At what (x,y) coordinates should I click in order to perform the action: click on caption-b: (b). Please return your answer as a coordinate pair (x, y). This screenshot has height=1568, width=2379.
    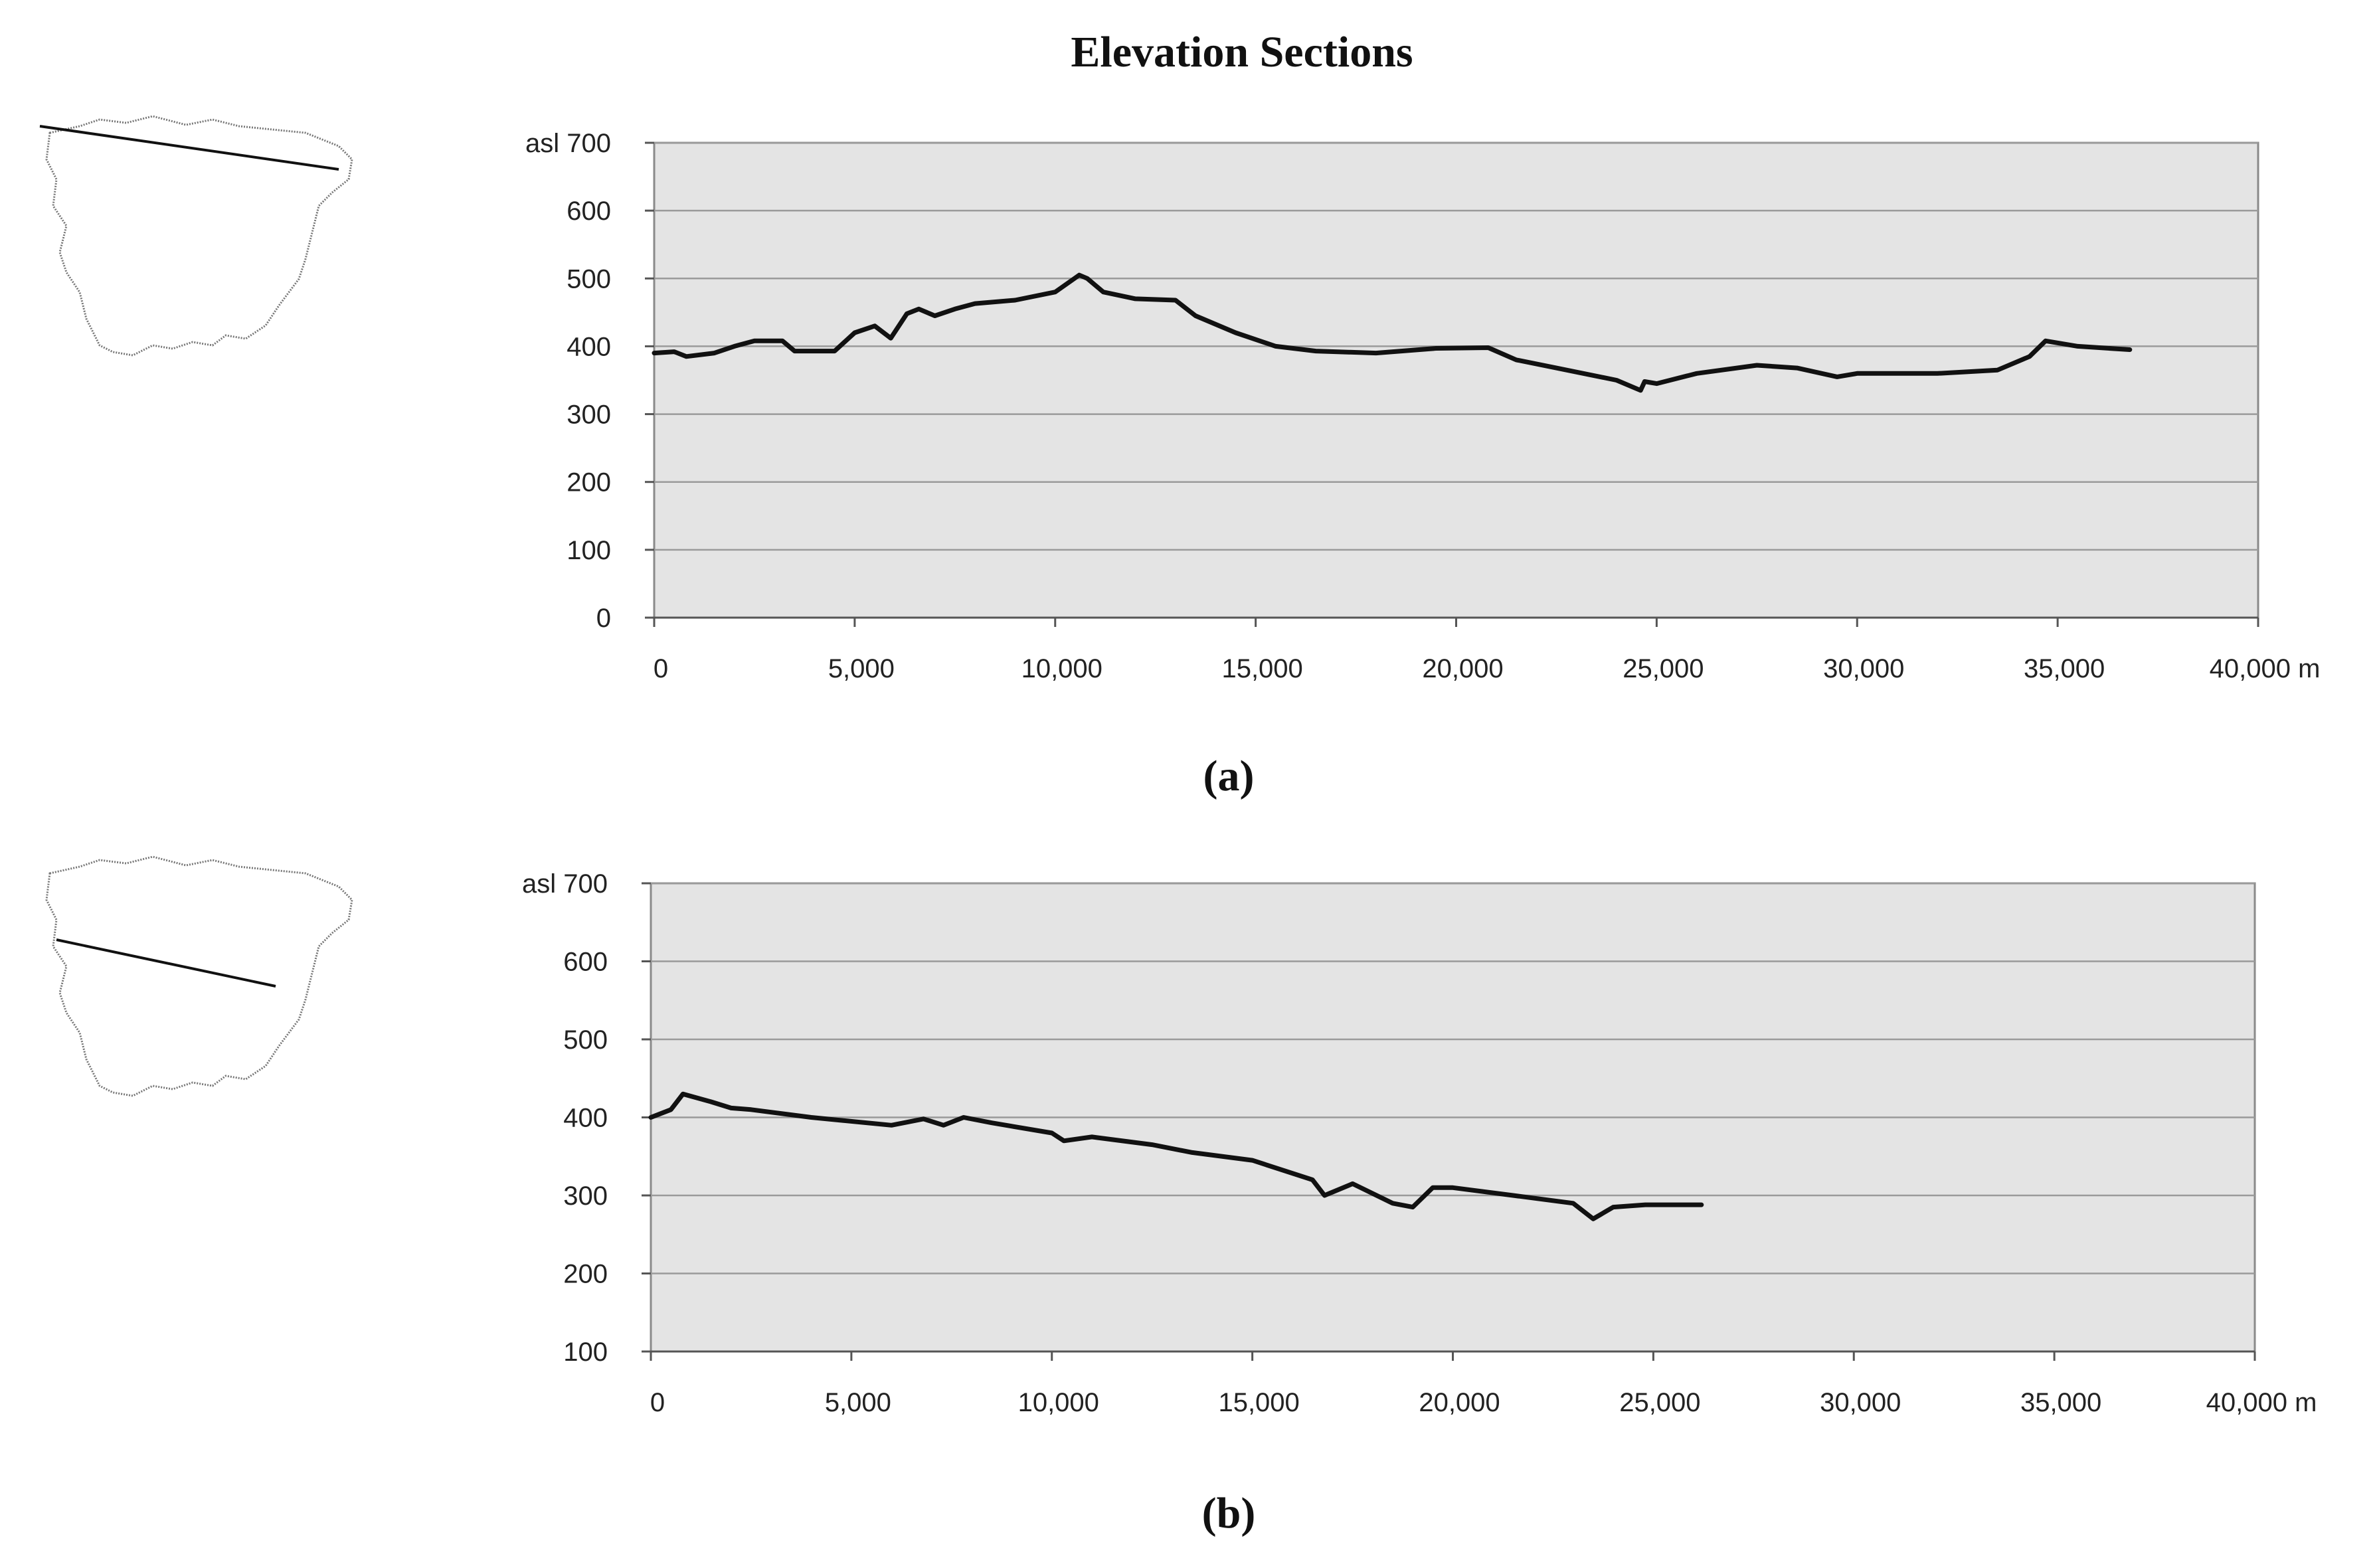
    Looking at the image, I should click on (1229, 1513).